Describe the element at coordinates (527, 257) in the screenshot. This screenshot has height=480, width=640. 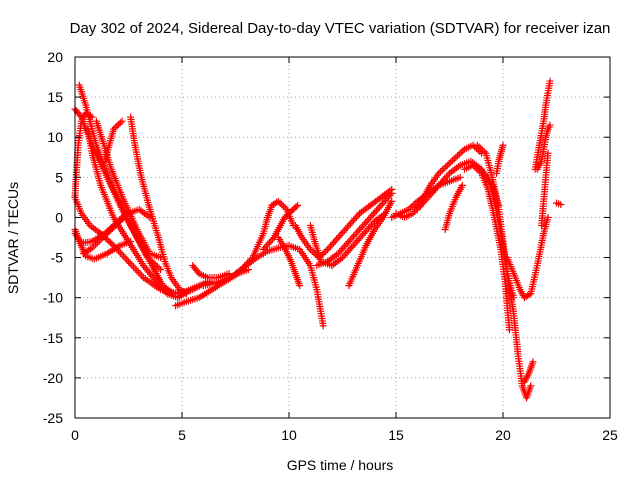
I see `series-arc-ae` at that location.